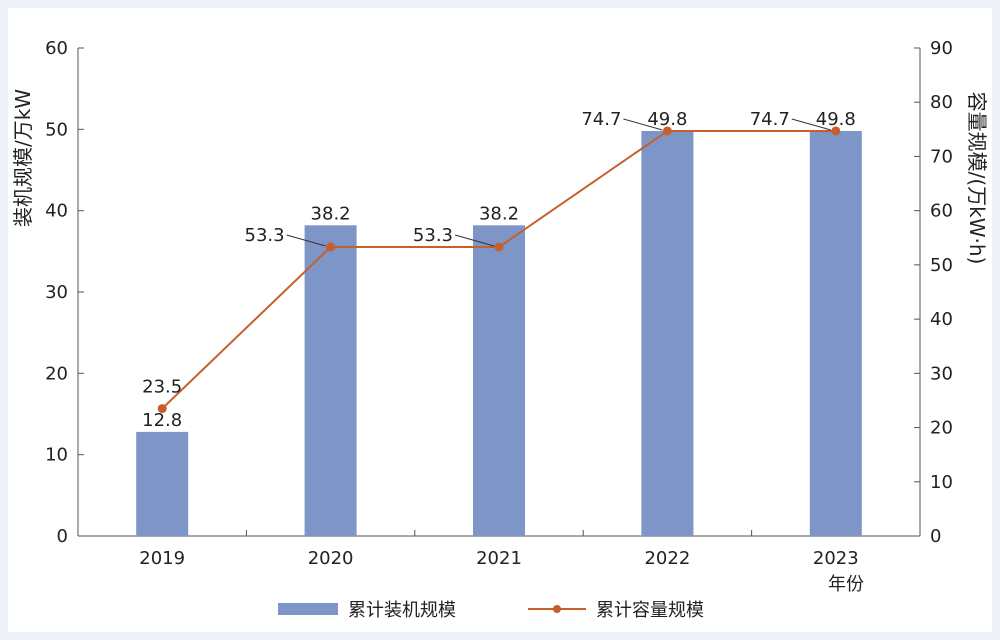  I want to click on legend-line-marker, so click(557, 609).